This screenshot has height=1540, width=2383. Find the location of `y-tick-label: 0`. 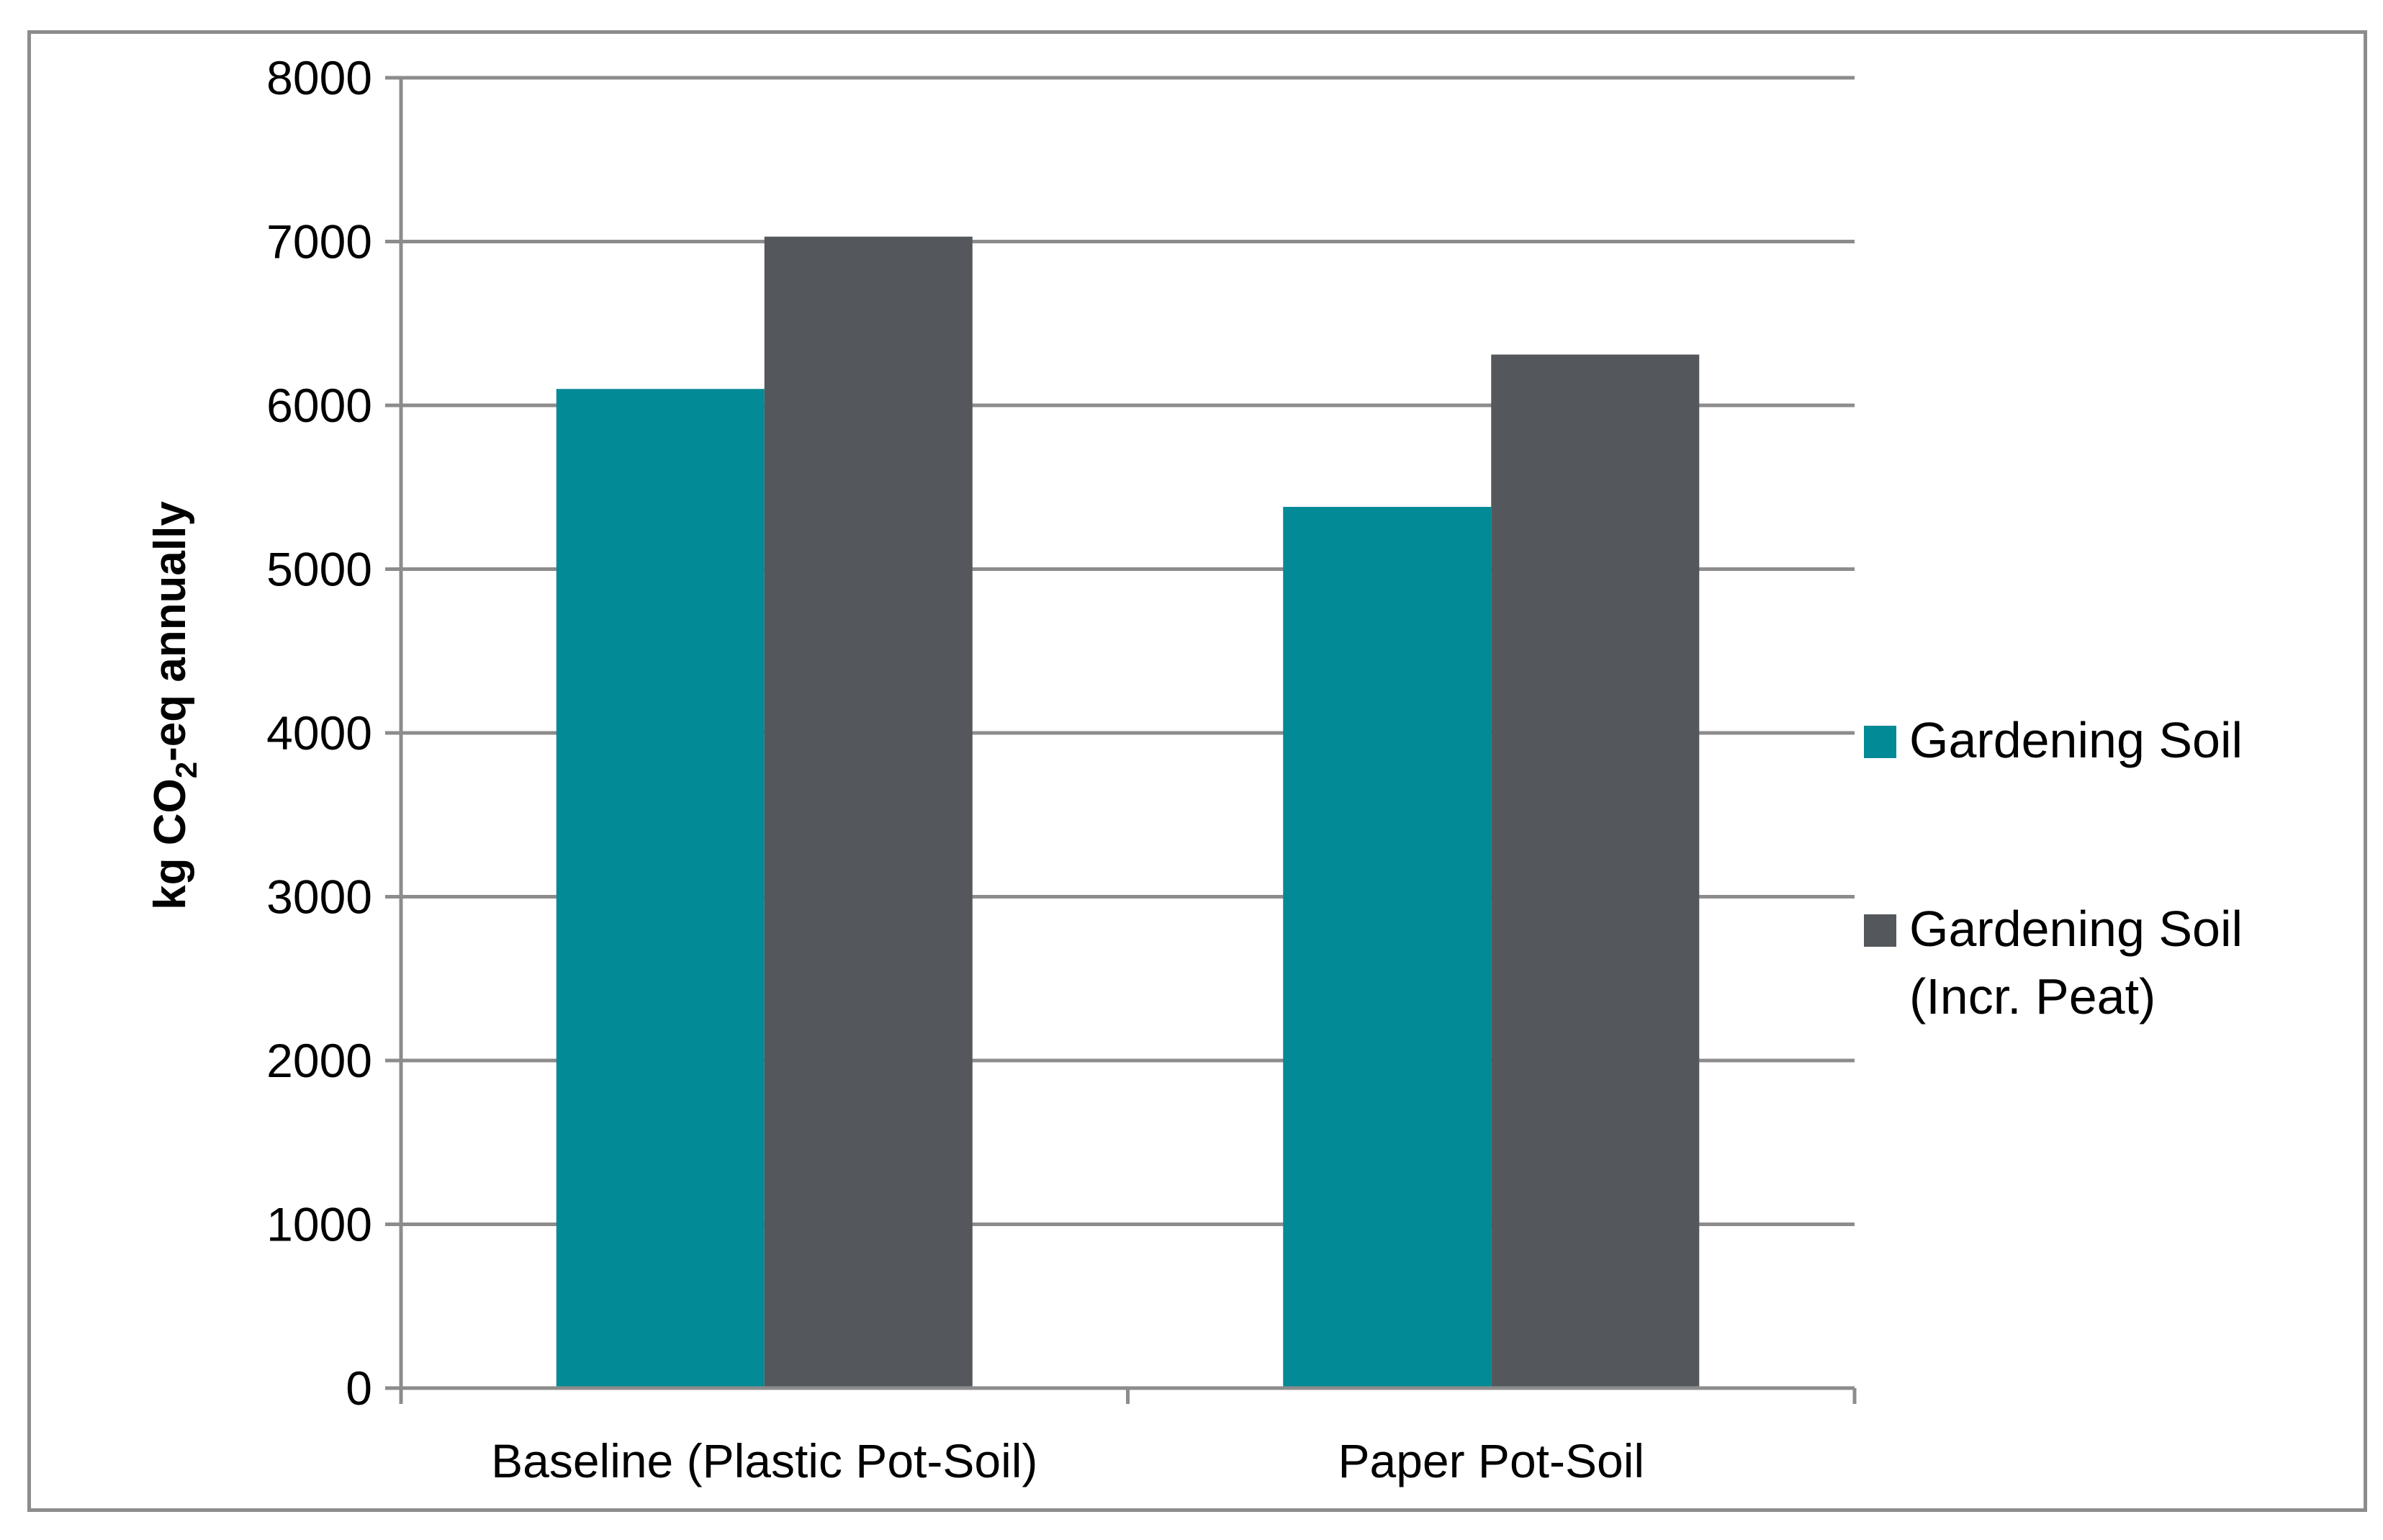

y-tick-label: 0 is located at coordinates (359, 1388).